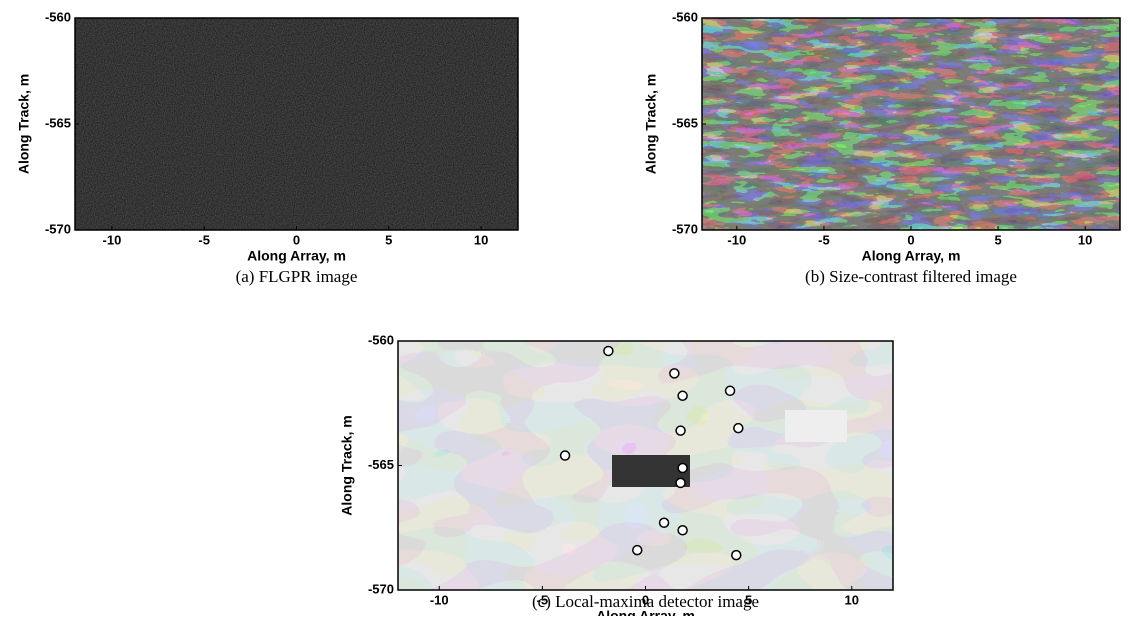 The height and width of the screenshot is (621, 1143). What do you see at coordinates (816, 426) in the screenshot?
I see `light-patch` at bounding box center [816, 426].